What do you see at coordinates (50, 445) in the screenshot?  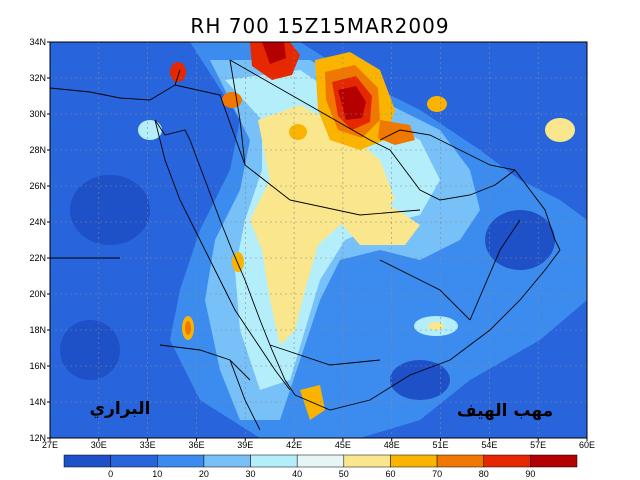 I see `lon-label: 27E` at bounding box center [50, 445].